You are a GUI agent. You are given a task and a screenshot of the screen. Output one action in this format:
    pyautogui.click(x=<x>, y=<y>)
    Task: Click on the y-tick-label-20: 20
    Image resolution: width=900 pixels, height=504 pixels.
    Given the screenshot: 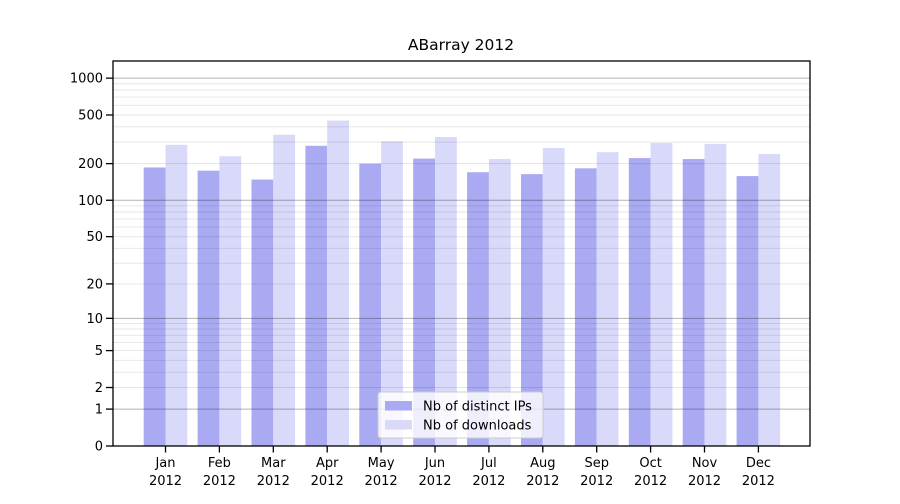 What is the action you would take?
    pyautogui.click(x=94, y=284)
    